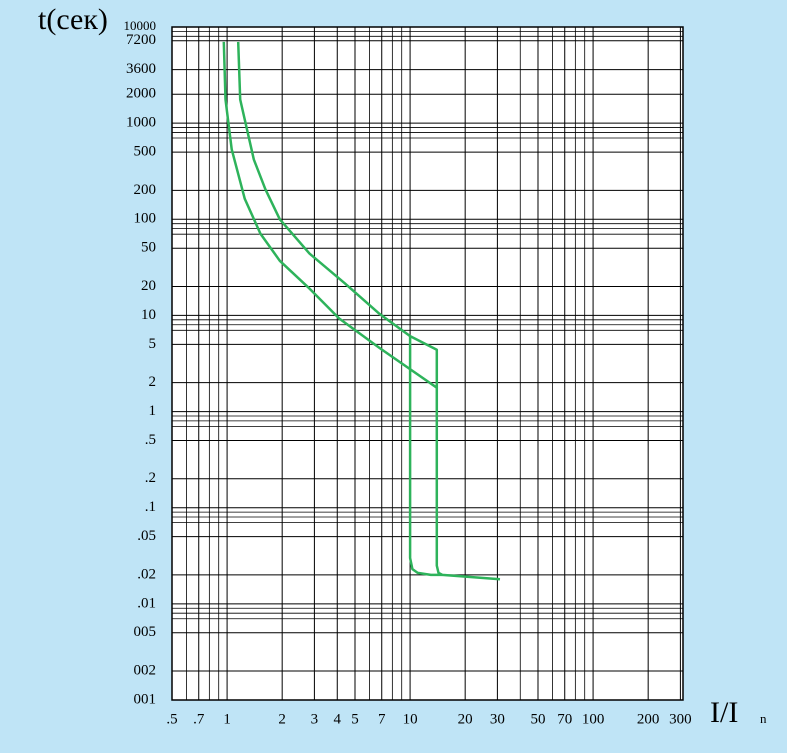 The width and height of the screenshot is (787, 753). Describe the element at coordinates (315, 719) in the screenshot. I see `x-tick-label: 3` at that location.